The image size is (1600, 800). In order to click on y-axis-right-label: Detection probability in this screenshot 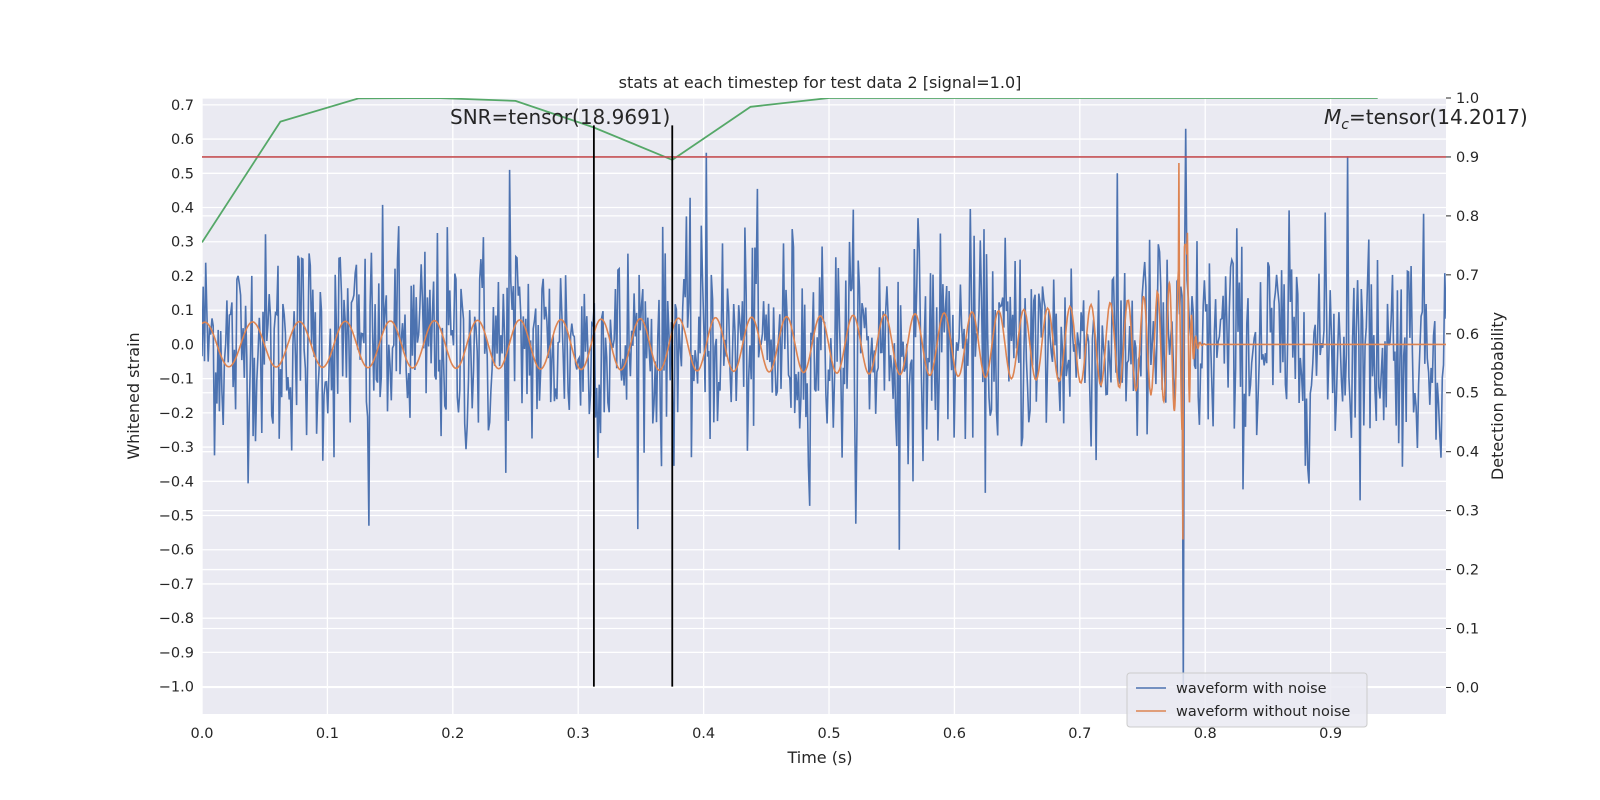, I will do `click(1497, 396)`.